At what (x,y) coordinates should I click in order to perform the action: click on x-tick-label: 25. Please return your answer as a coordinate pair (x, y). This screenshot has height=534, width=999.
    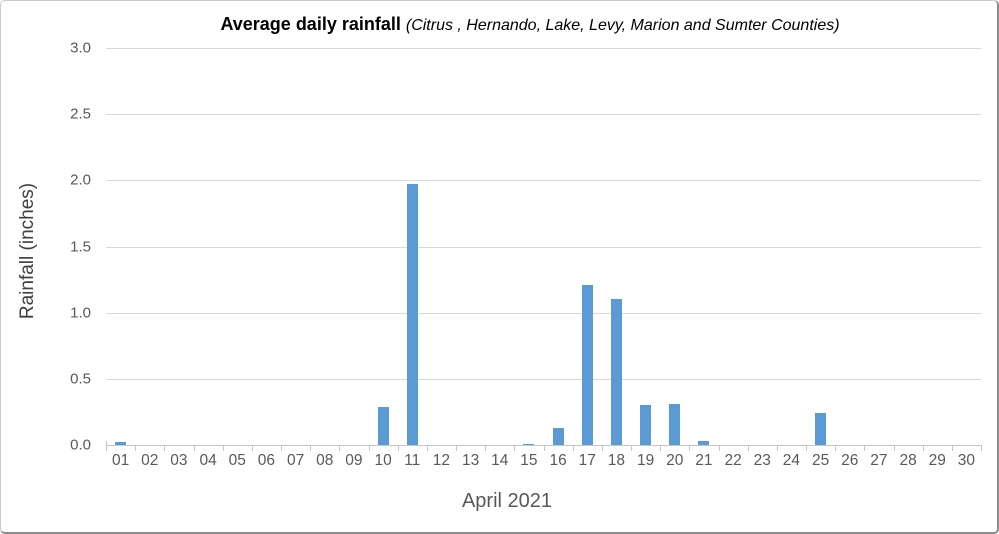
    Looking at the image, I should click on (820, 460).